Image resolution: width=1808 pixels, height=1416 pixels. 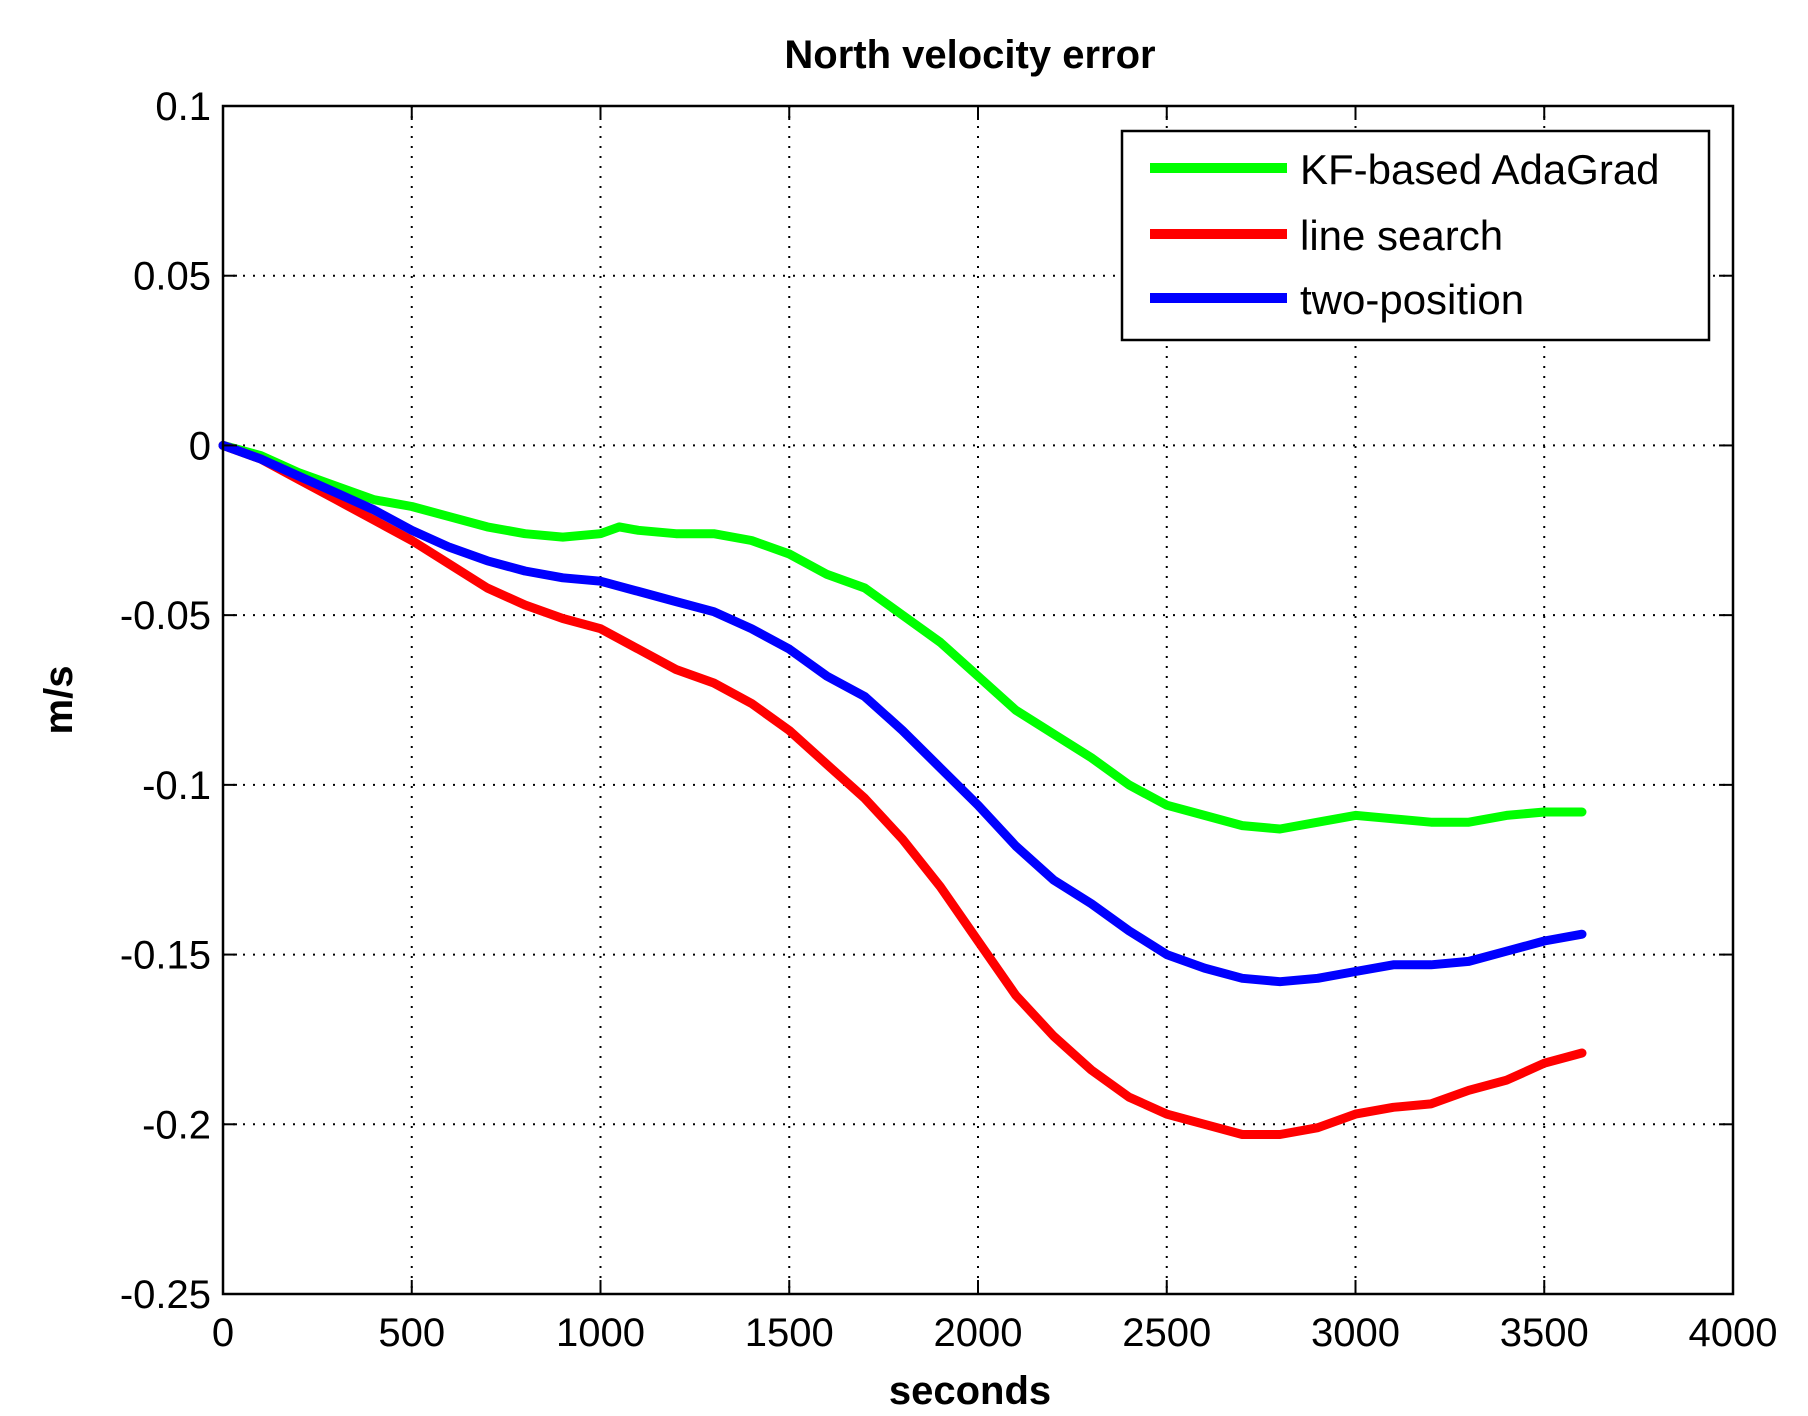 What do you see at coordinates (1480, 169) in the screenshot?
I see `legend-label-kf-adagrad: KF-based AdaGrad` at bounding box center [1480, 169].